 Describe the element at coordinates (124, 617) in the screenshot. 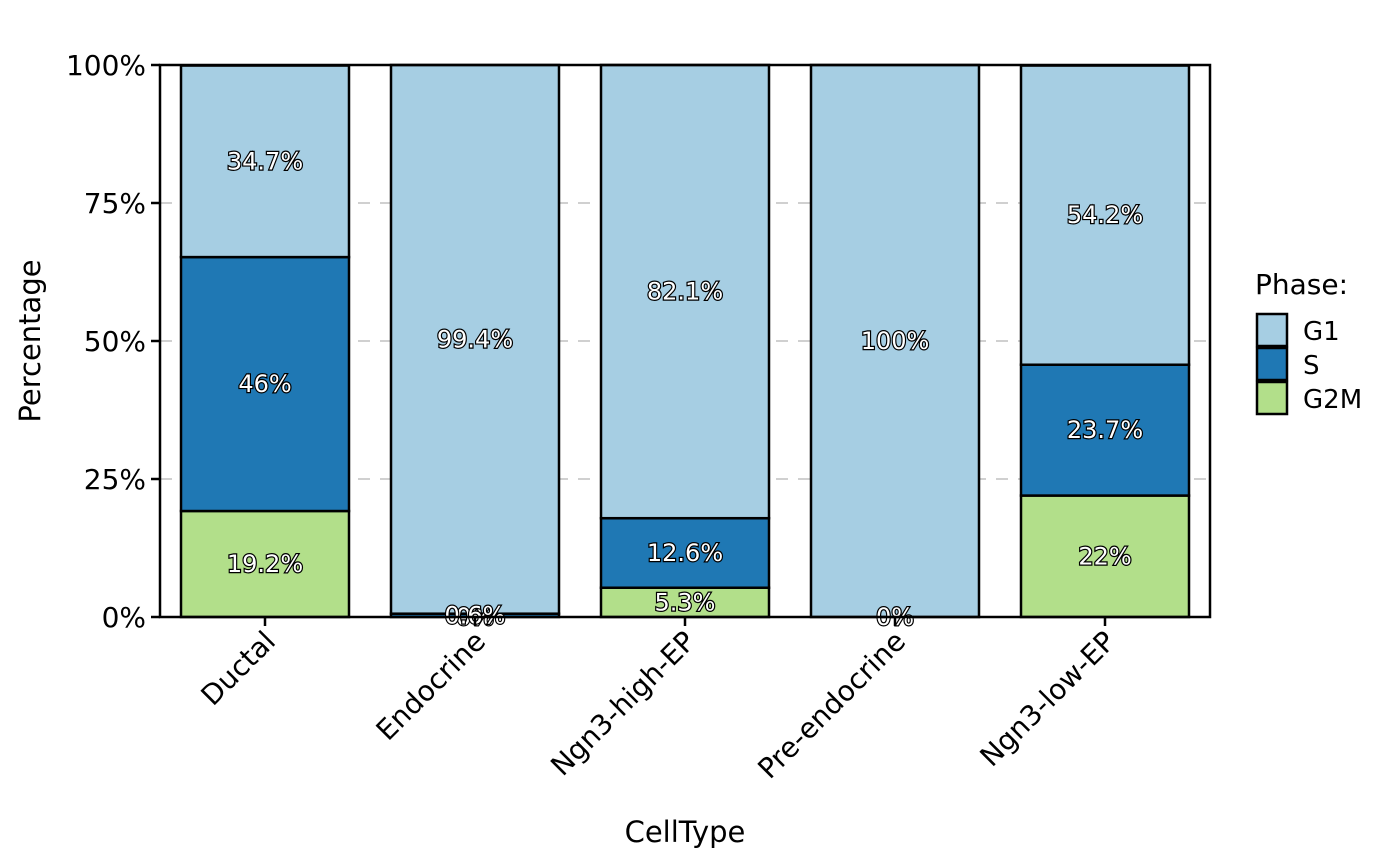

I see `y-tick-label: 0%` at that location.